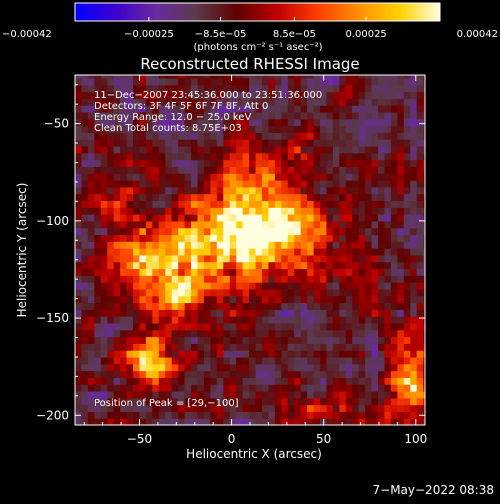 The width and height of the screenshot is (500, 504). What do you see at coordinates (27, 34) in the screenshot?
I see `colorbar-tick-label: −0.00042` at bounding box center [27, 34].